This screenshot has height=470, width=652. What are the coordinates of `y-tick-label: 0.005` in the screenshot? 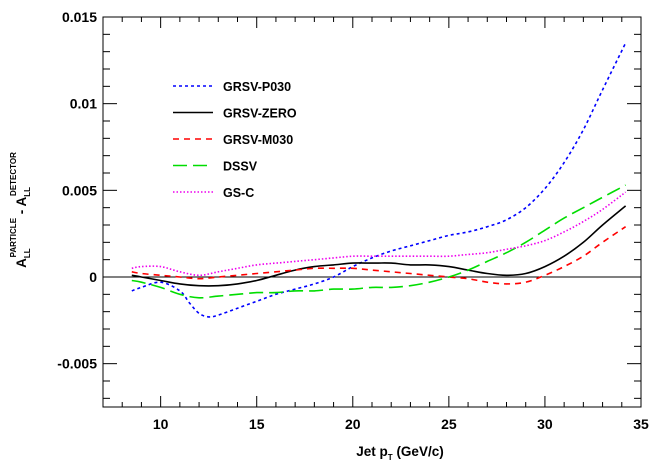 It's located at (79, 190).